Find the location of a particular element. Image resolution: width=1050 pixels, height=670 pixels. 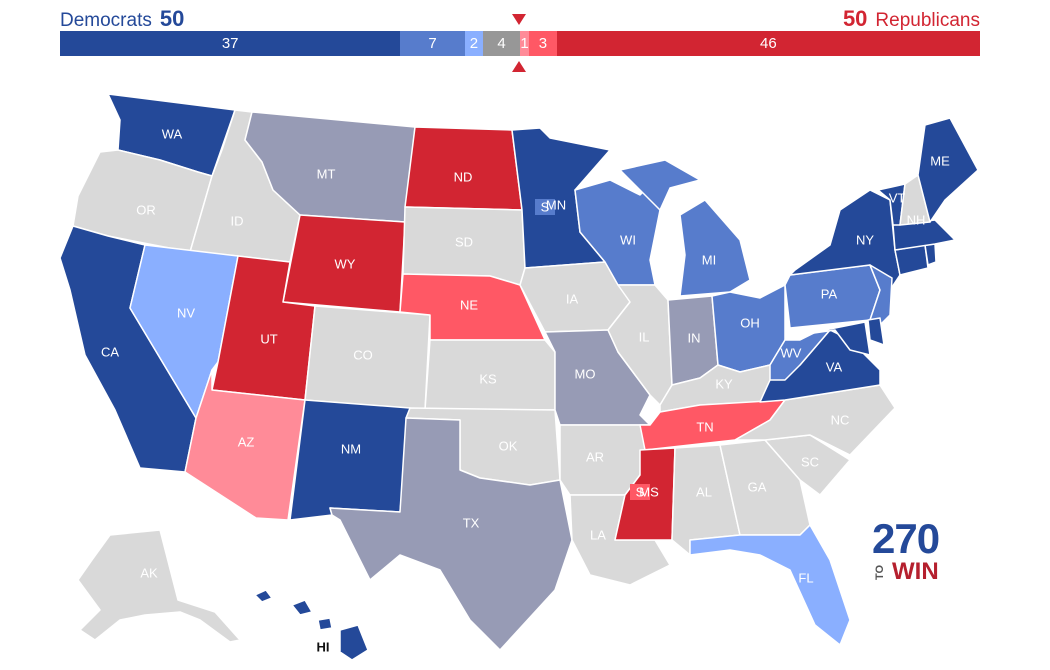

label-ms: MS is located at coordinates (649, 491).